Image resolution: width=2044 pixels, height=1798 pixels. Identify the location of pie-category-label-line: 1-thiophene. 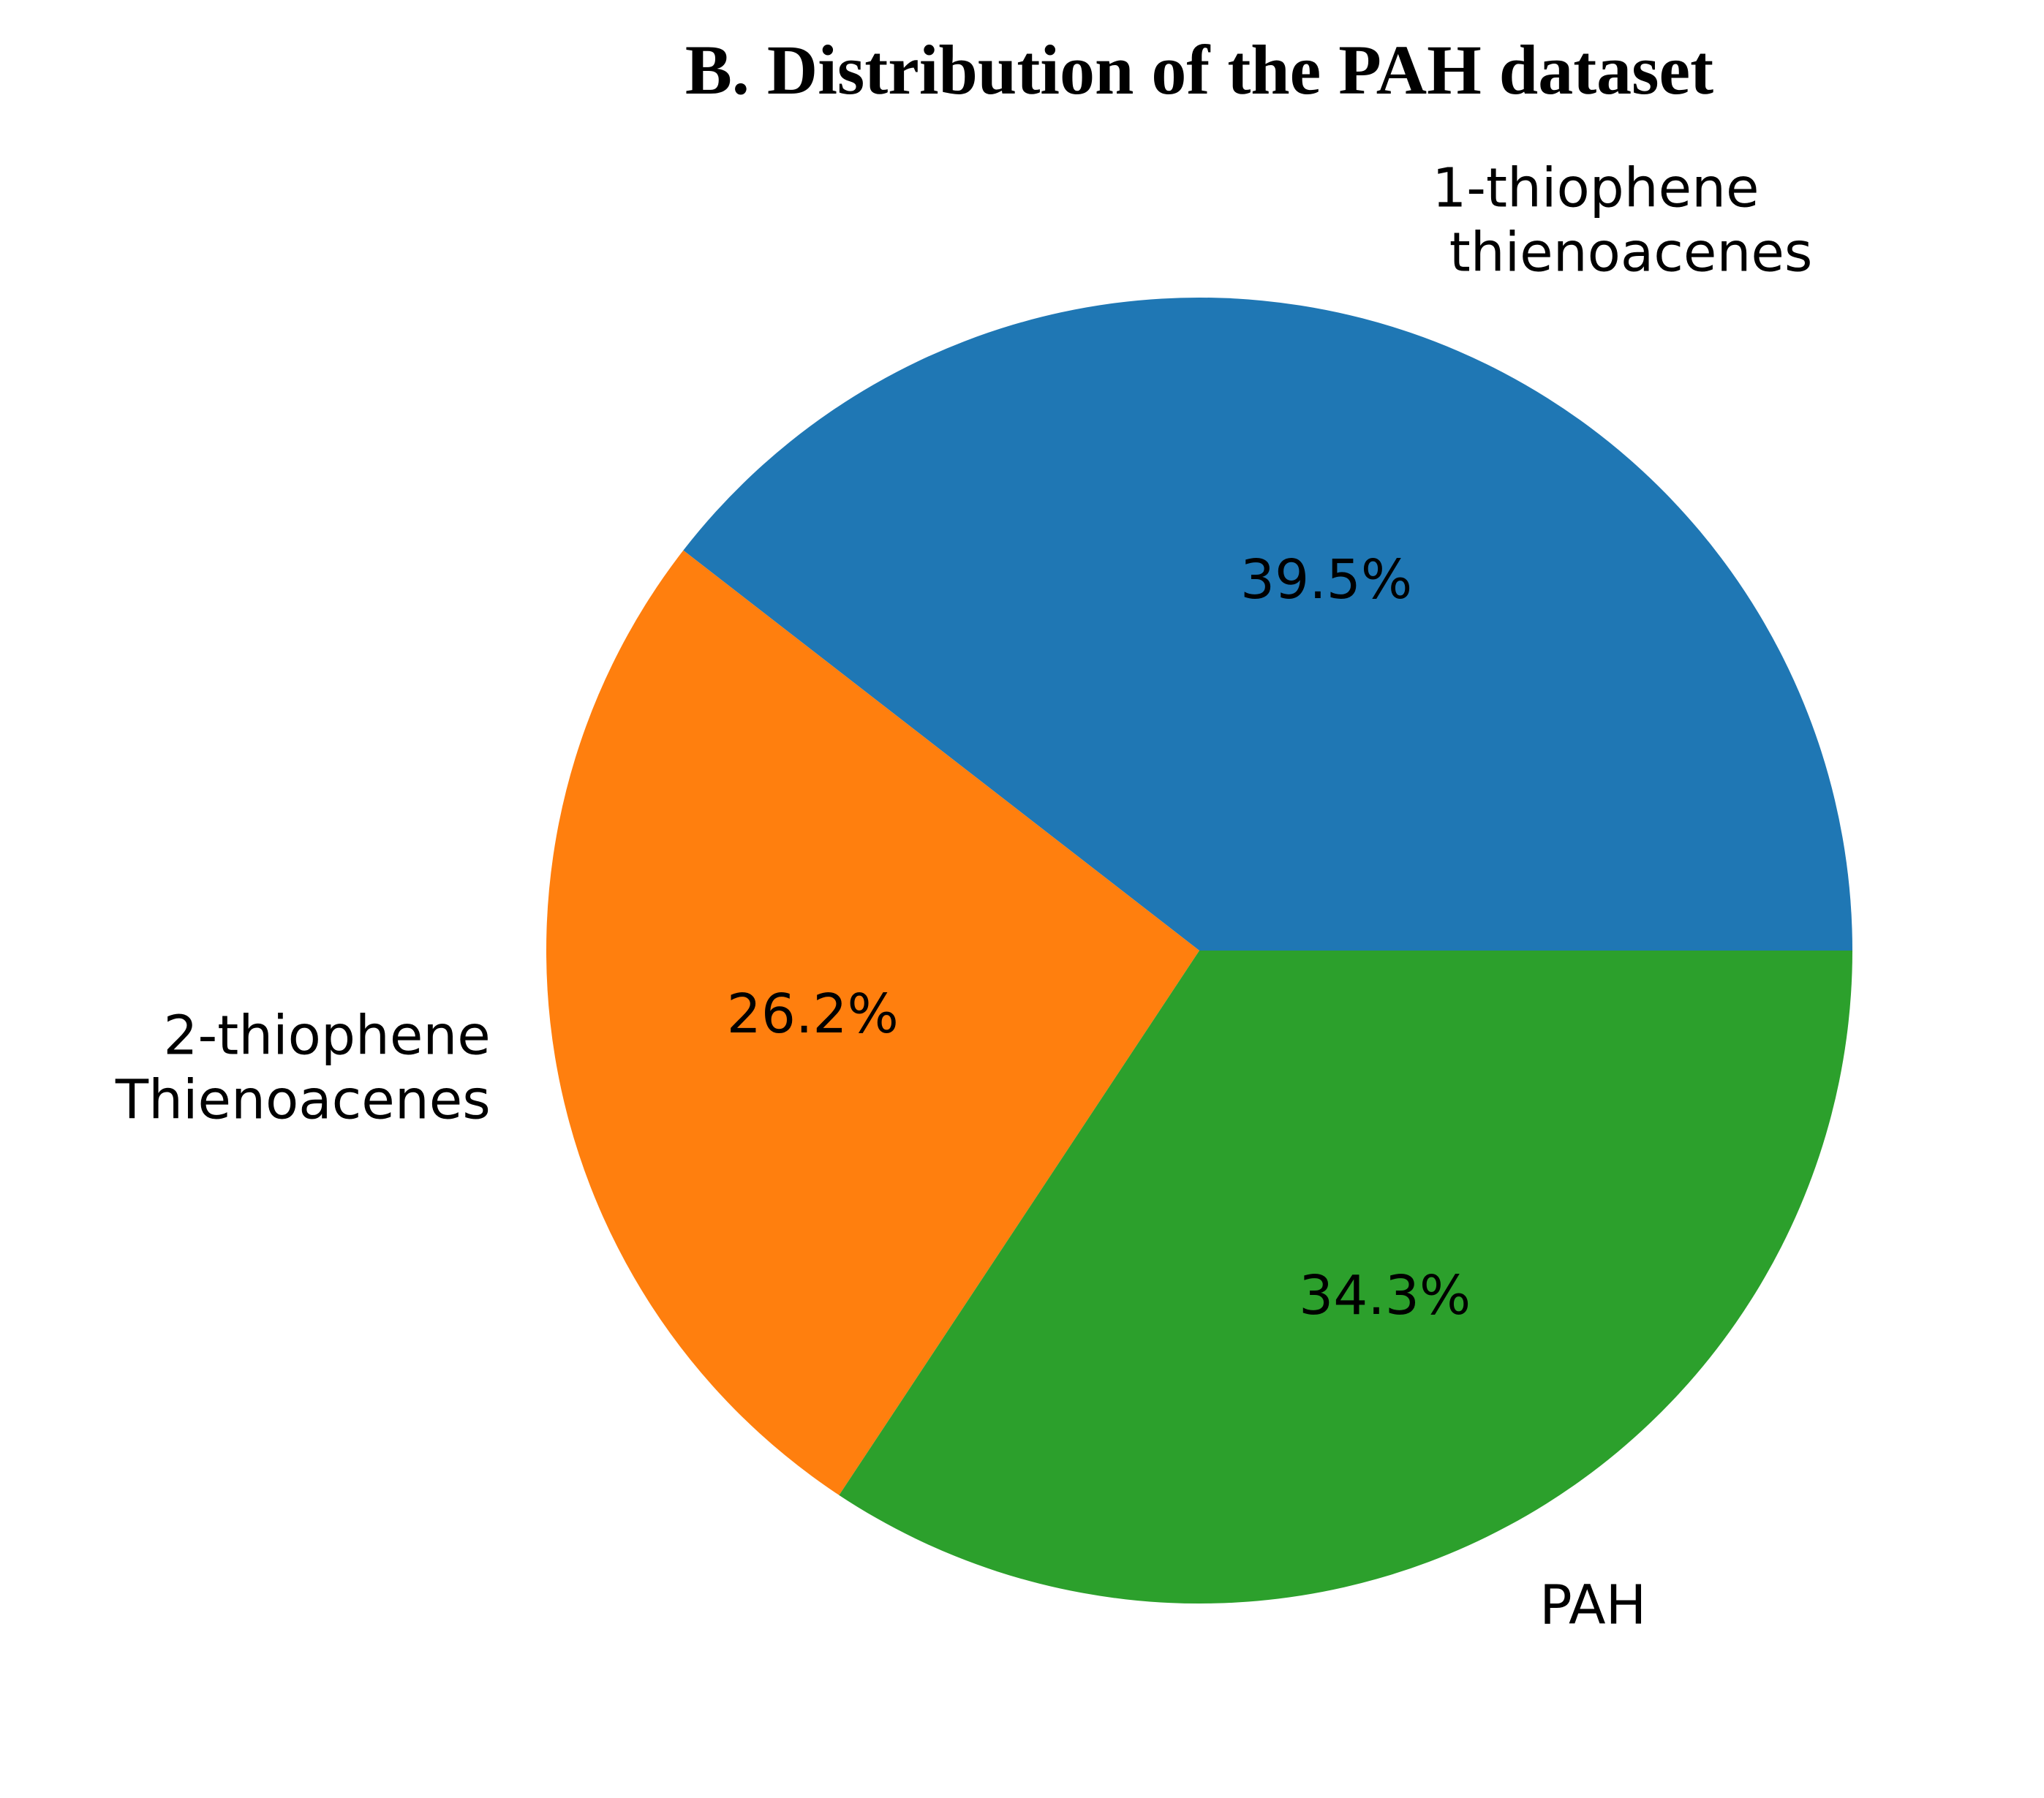
(1595, 188).